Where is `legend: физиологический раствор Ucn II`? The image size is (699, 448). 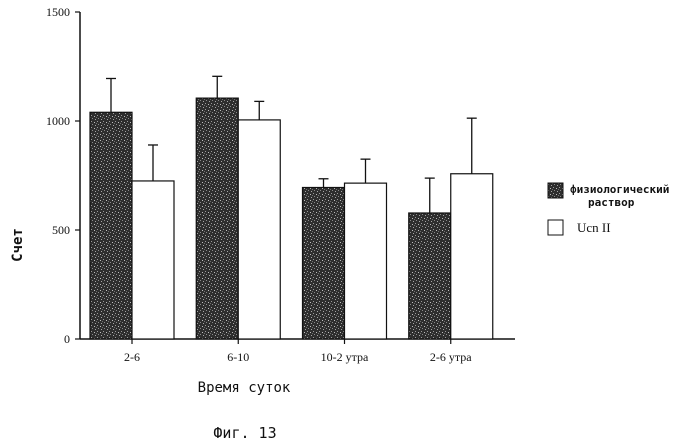 legend: физиологический раствор Ucn II is located at coordinates (608, 209).